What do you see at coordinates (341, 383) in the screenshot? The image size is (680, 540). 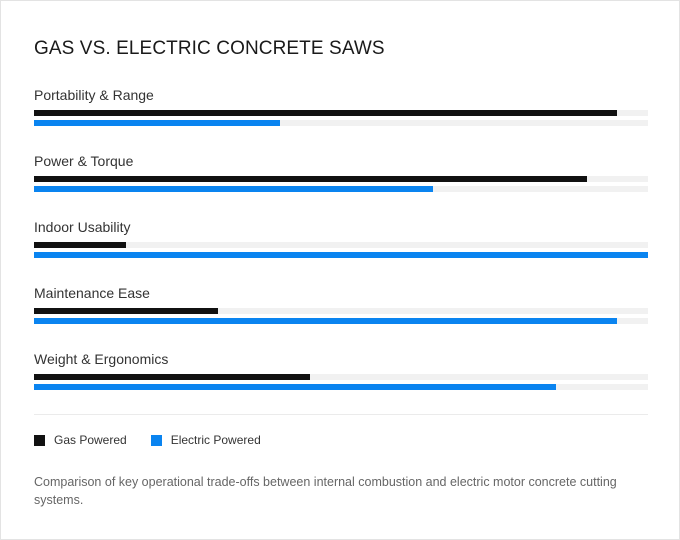 I see `metric-row: Weight & Ergonomics` at bounding box center [341, 383].